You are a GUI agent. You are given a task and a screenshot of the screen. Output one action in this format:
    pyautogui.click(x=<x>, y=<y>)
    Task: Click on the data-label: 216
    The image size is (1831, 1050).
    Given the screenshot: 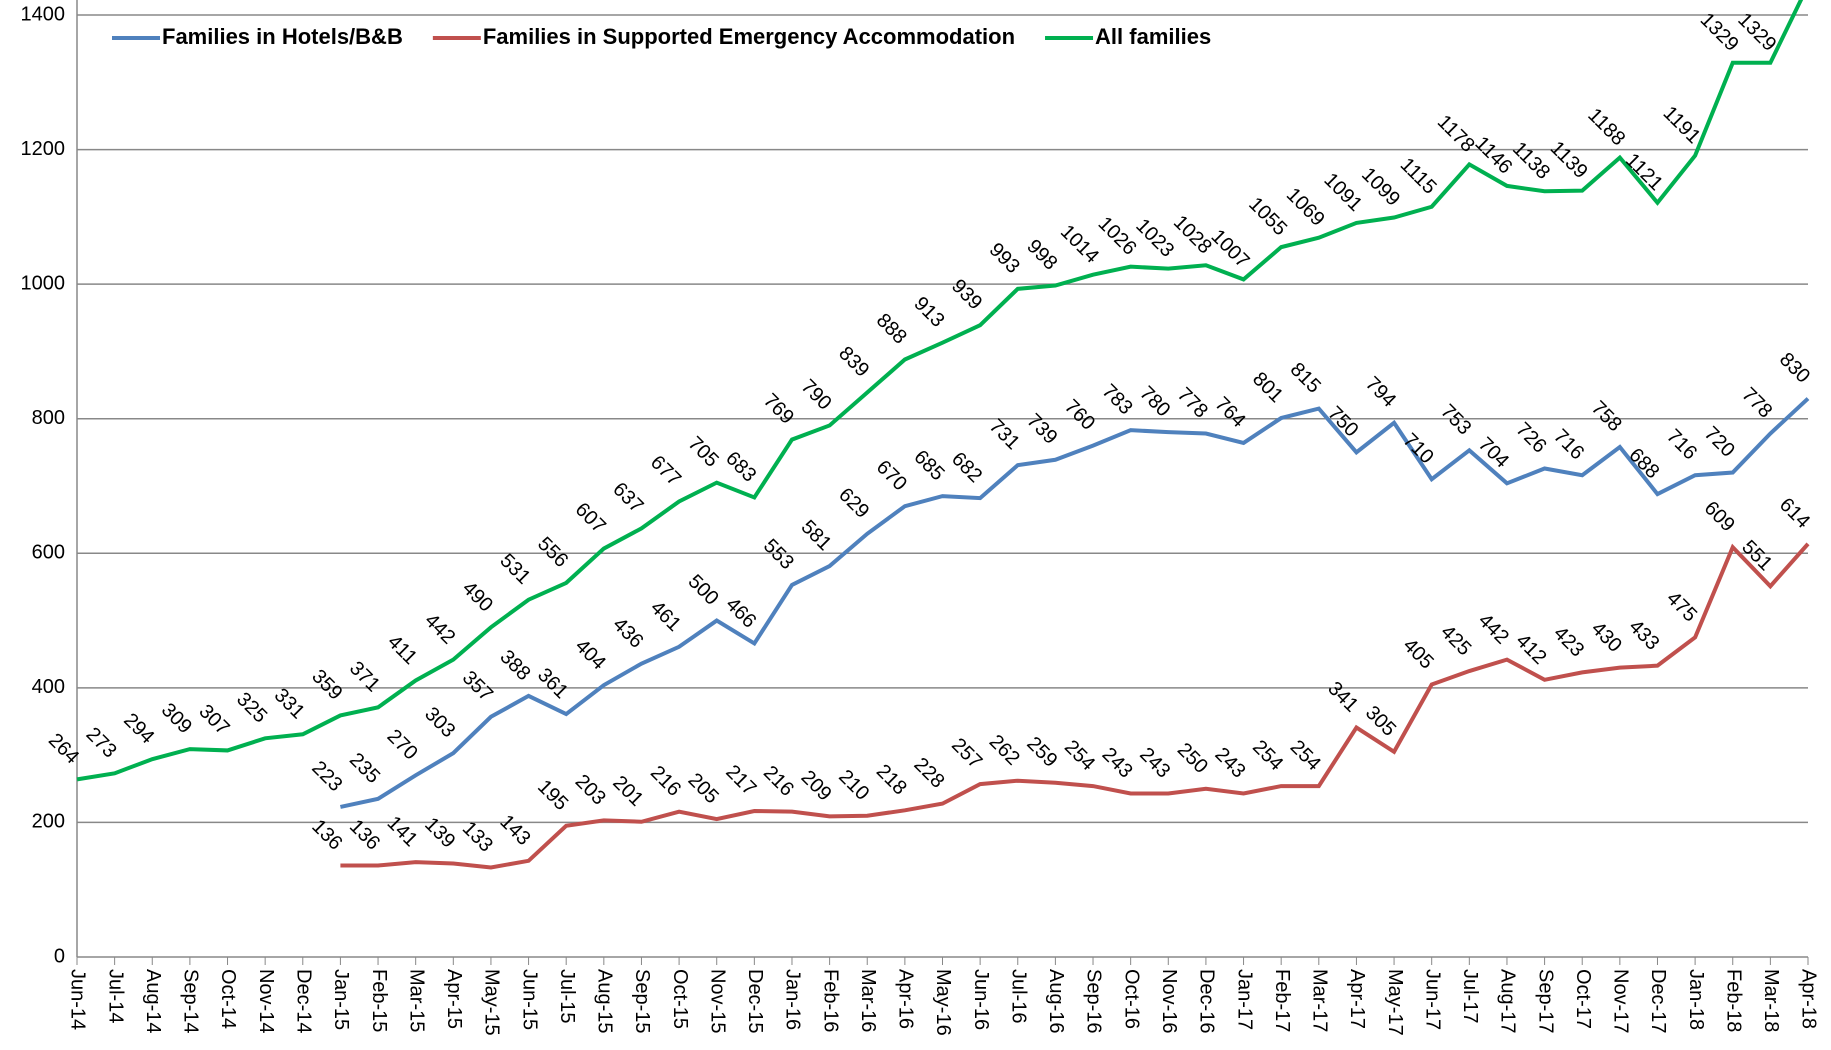 What is the action you would take?
    pyautogui.click(x=665, y=781)
    